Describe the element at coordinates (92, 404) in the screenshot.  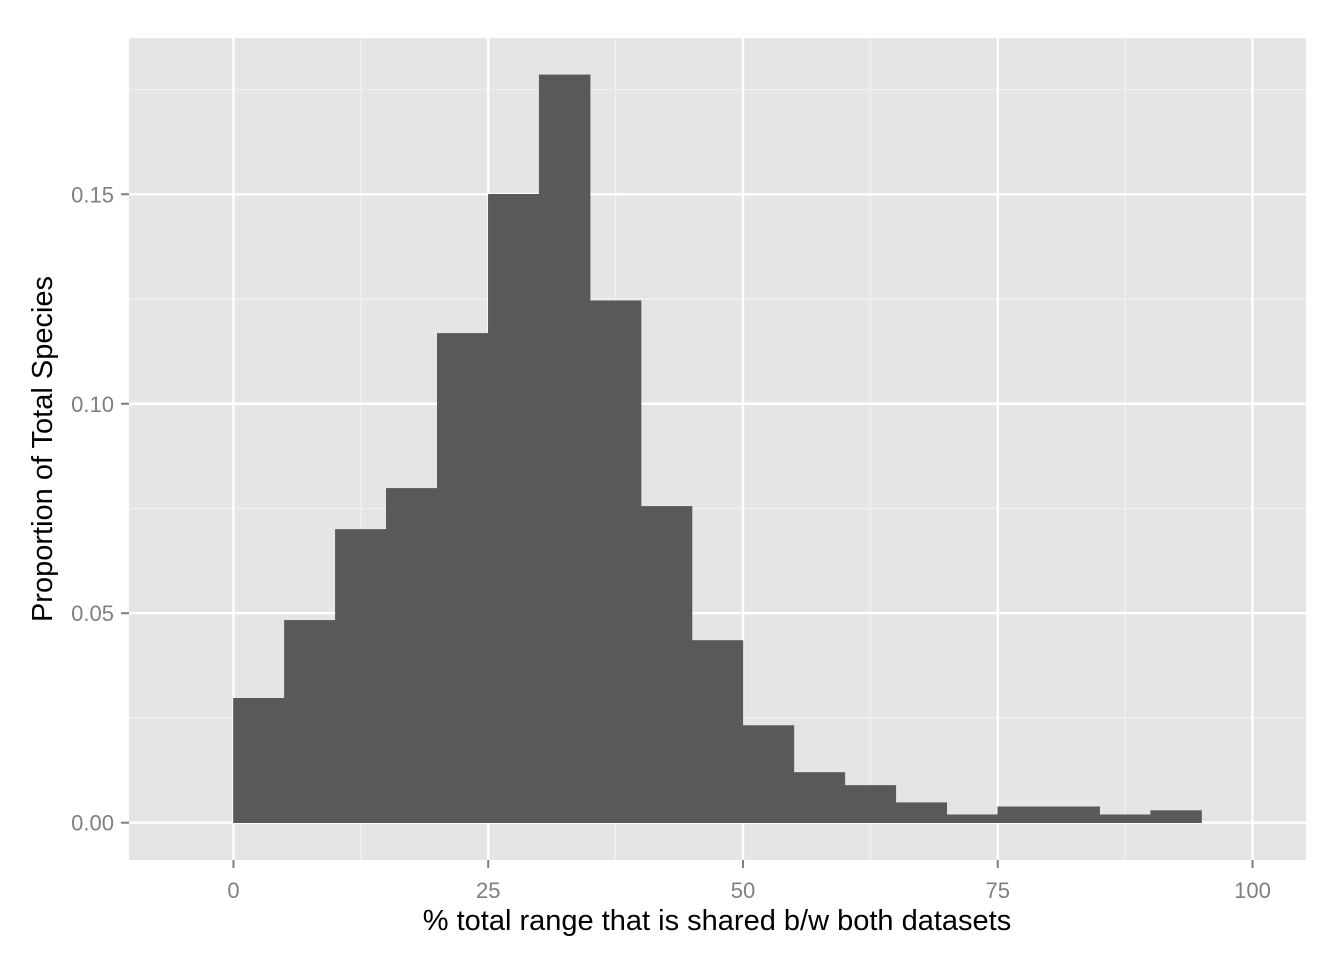
I see `y-tick-label: 0.10` at that location.